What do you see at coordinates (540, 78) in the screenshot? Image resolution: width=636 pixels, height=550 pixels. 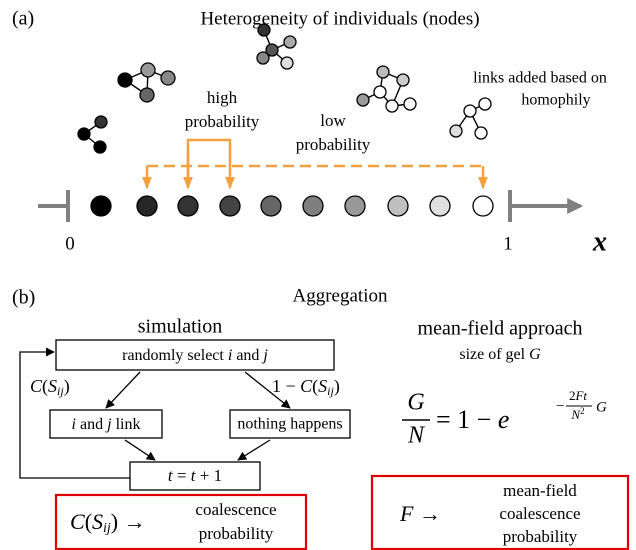 I see `note: links added based on` at bounding box center [540, 78].